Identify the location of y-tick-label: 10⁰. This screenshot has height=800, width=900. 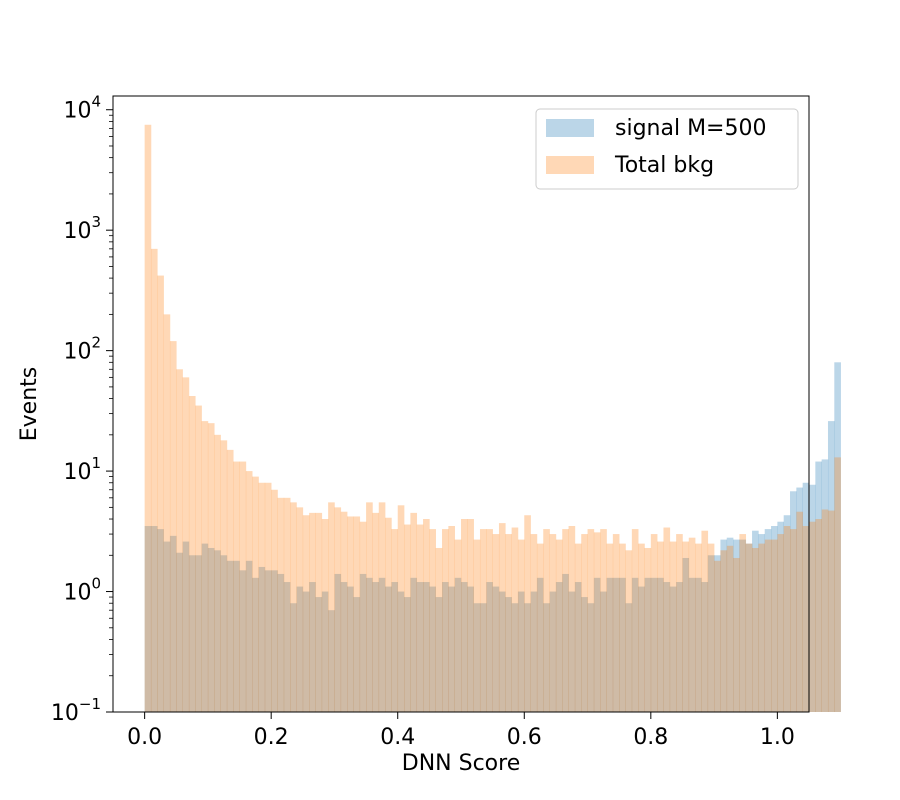
(82, 590).